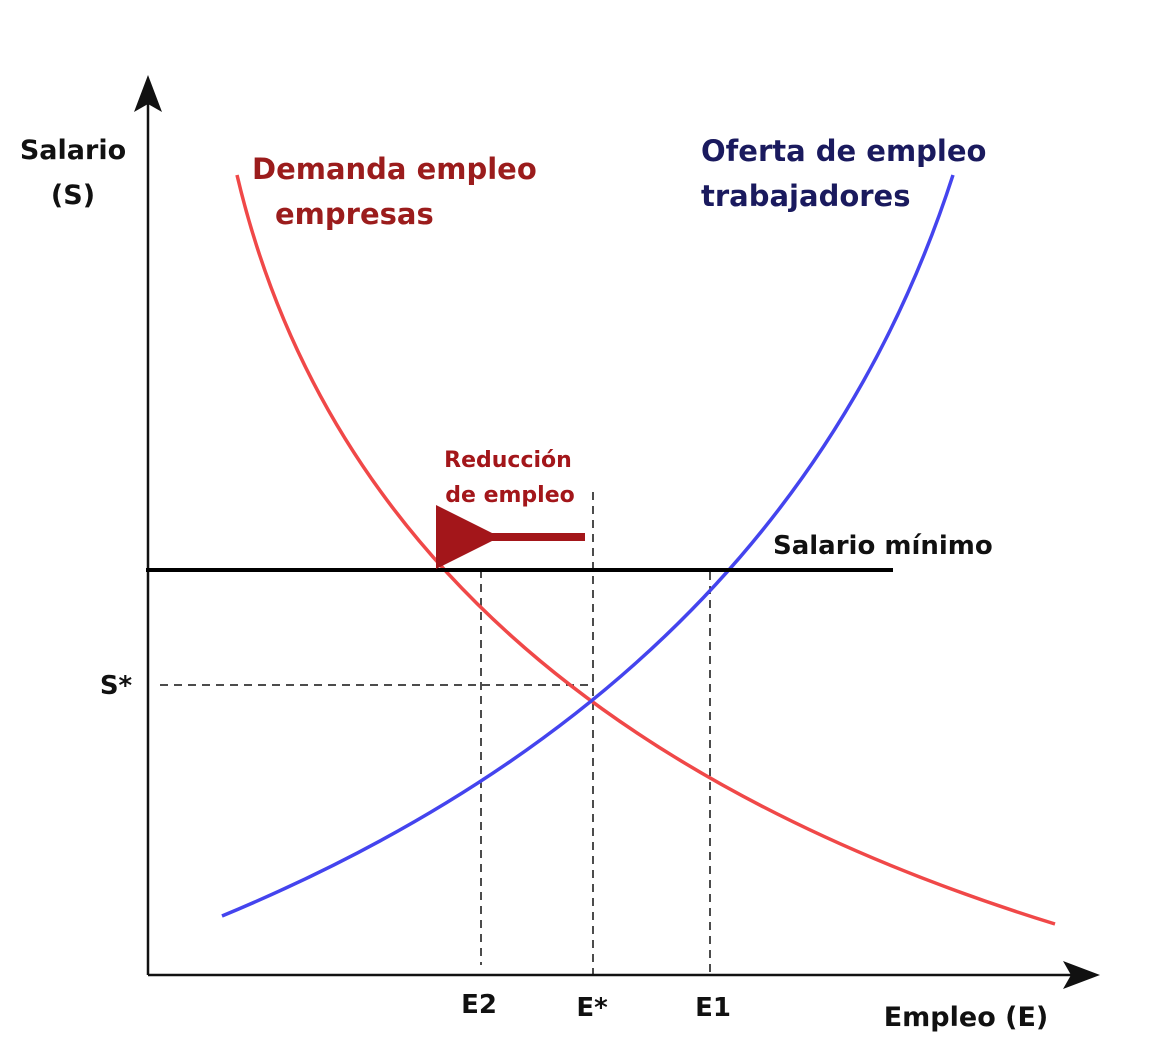 The width and height of the screenshot is (1168, 1064). I want to click on demand-label-line2: empresas, so click(354, 214).